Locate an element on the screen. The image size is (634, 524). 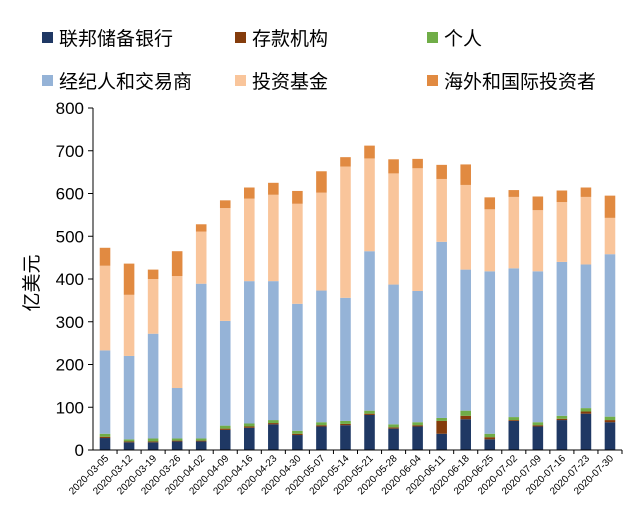
bar-segment-s4-c6 is located at coordinates (249, 240).